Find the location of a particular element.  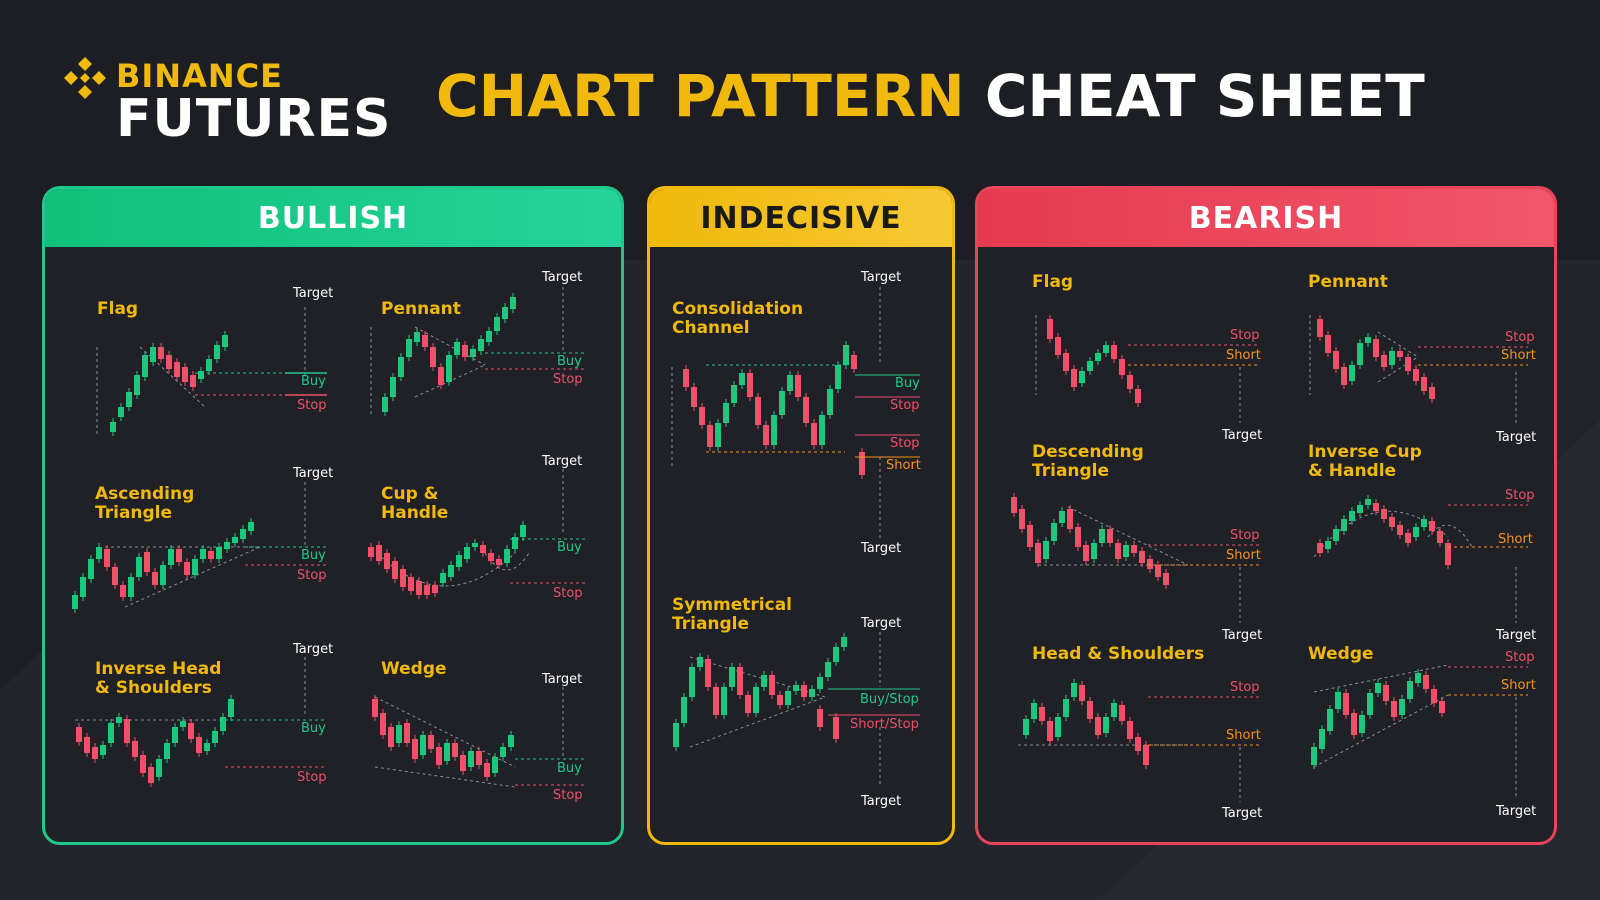

pattern-title: Symmetrical Triangle is located at coordinates (732, 614).